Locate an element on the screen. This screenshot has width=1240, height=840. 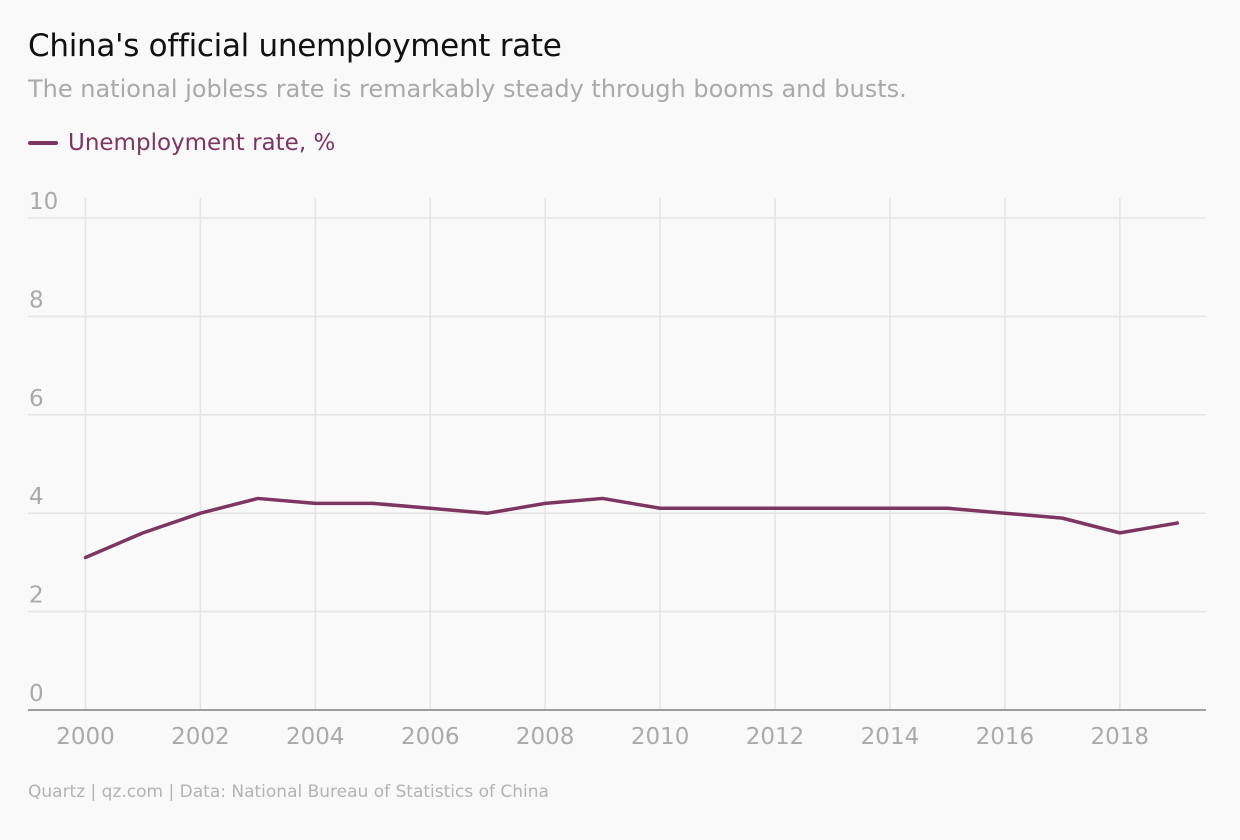
legend-swatch is located at coordinates (43, 143).